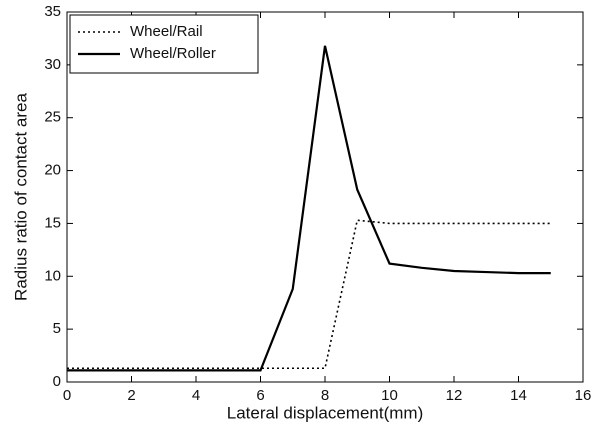  Describe the element at coordinates (131, 395) in the screenshot. I see `x-tick-label: 2` at that location.